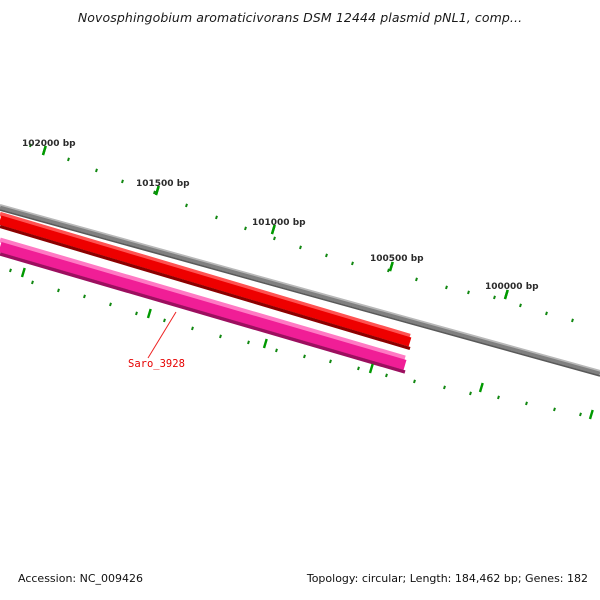 Image resolution: width=600 pixels, height=600 pixels. What do you see at coordinates (397, 259) in the screenshot?
I see `axis-coordinate-label: 100500 bp` at bounding box center [397, 259].